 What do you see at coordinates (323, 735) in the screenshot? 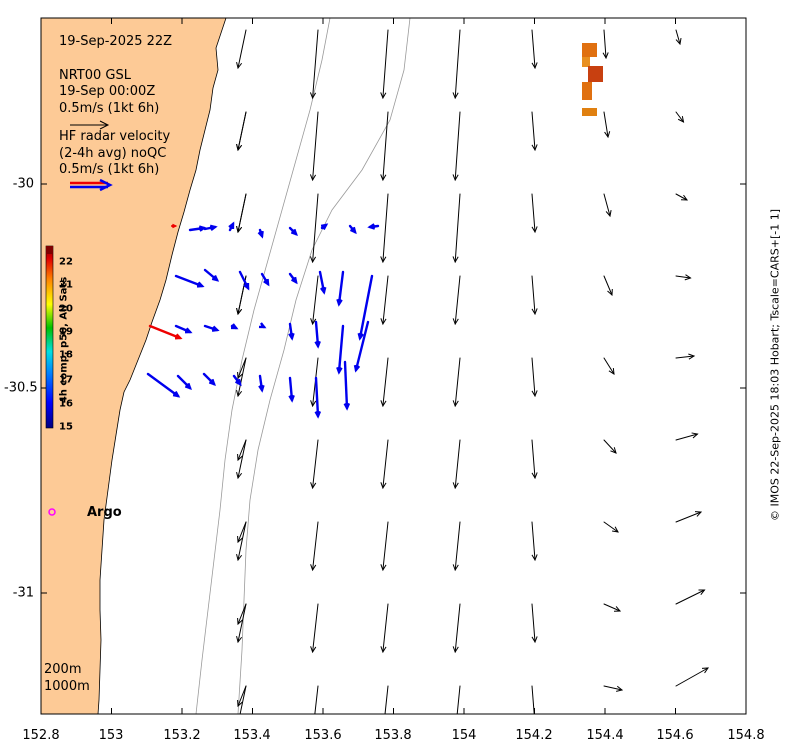
I see `x-tick-label: 153.6` at bounding box center [323, 735].